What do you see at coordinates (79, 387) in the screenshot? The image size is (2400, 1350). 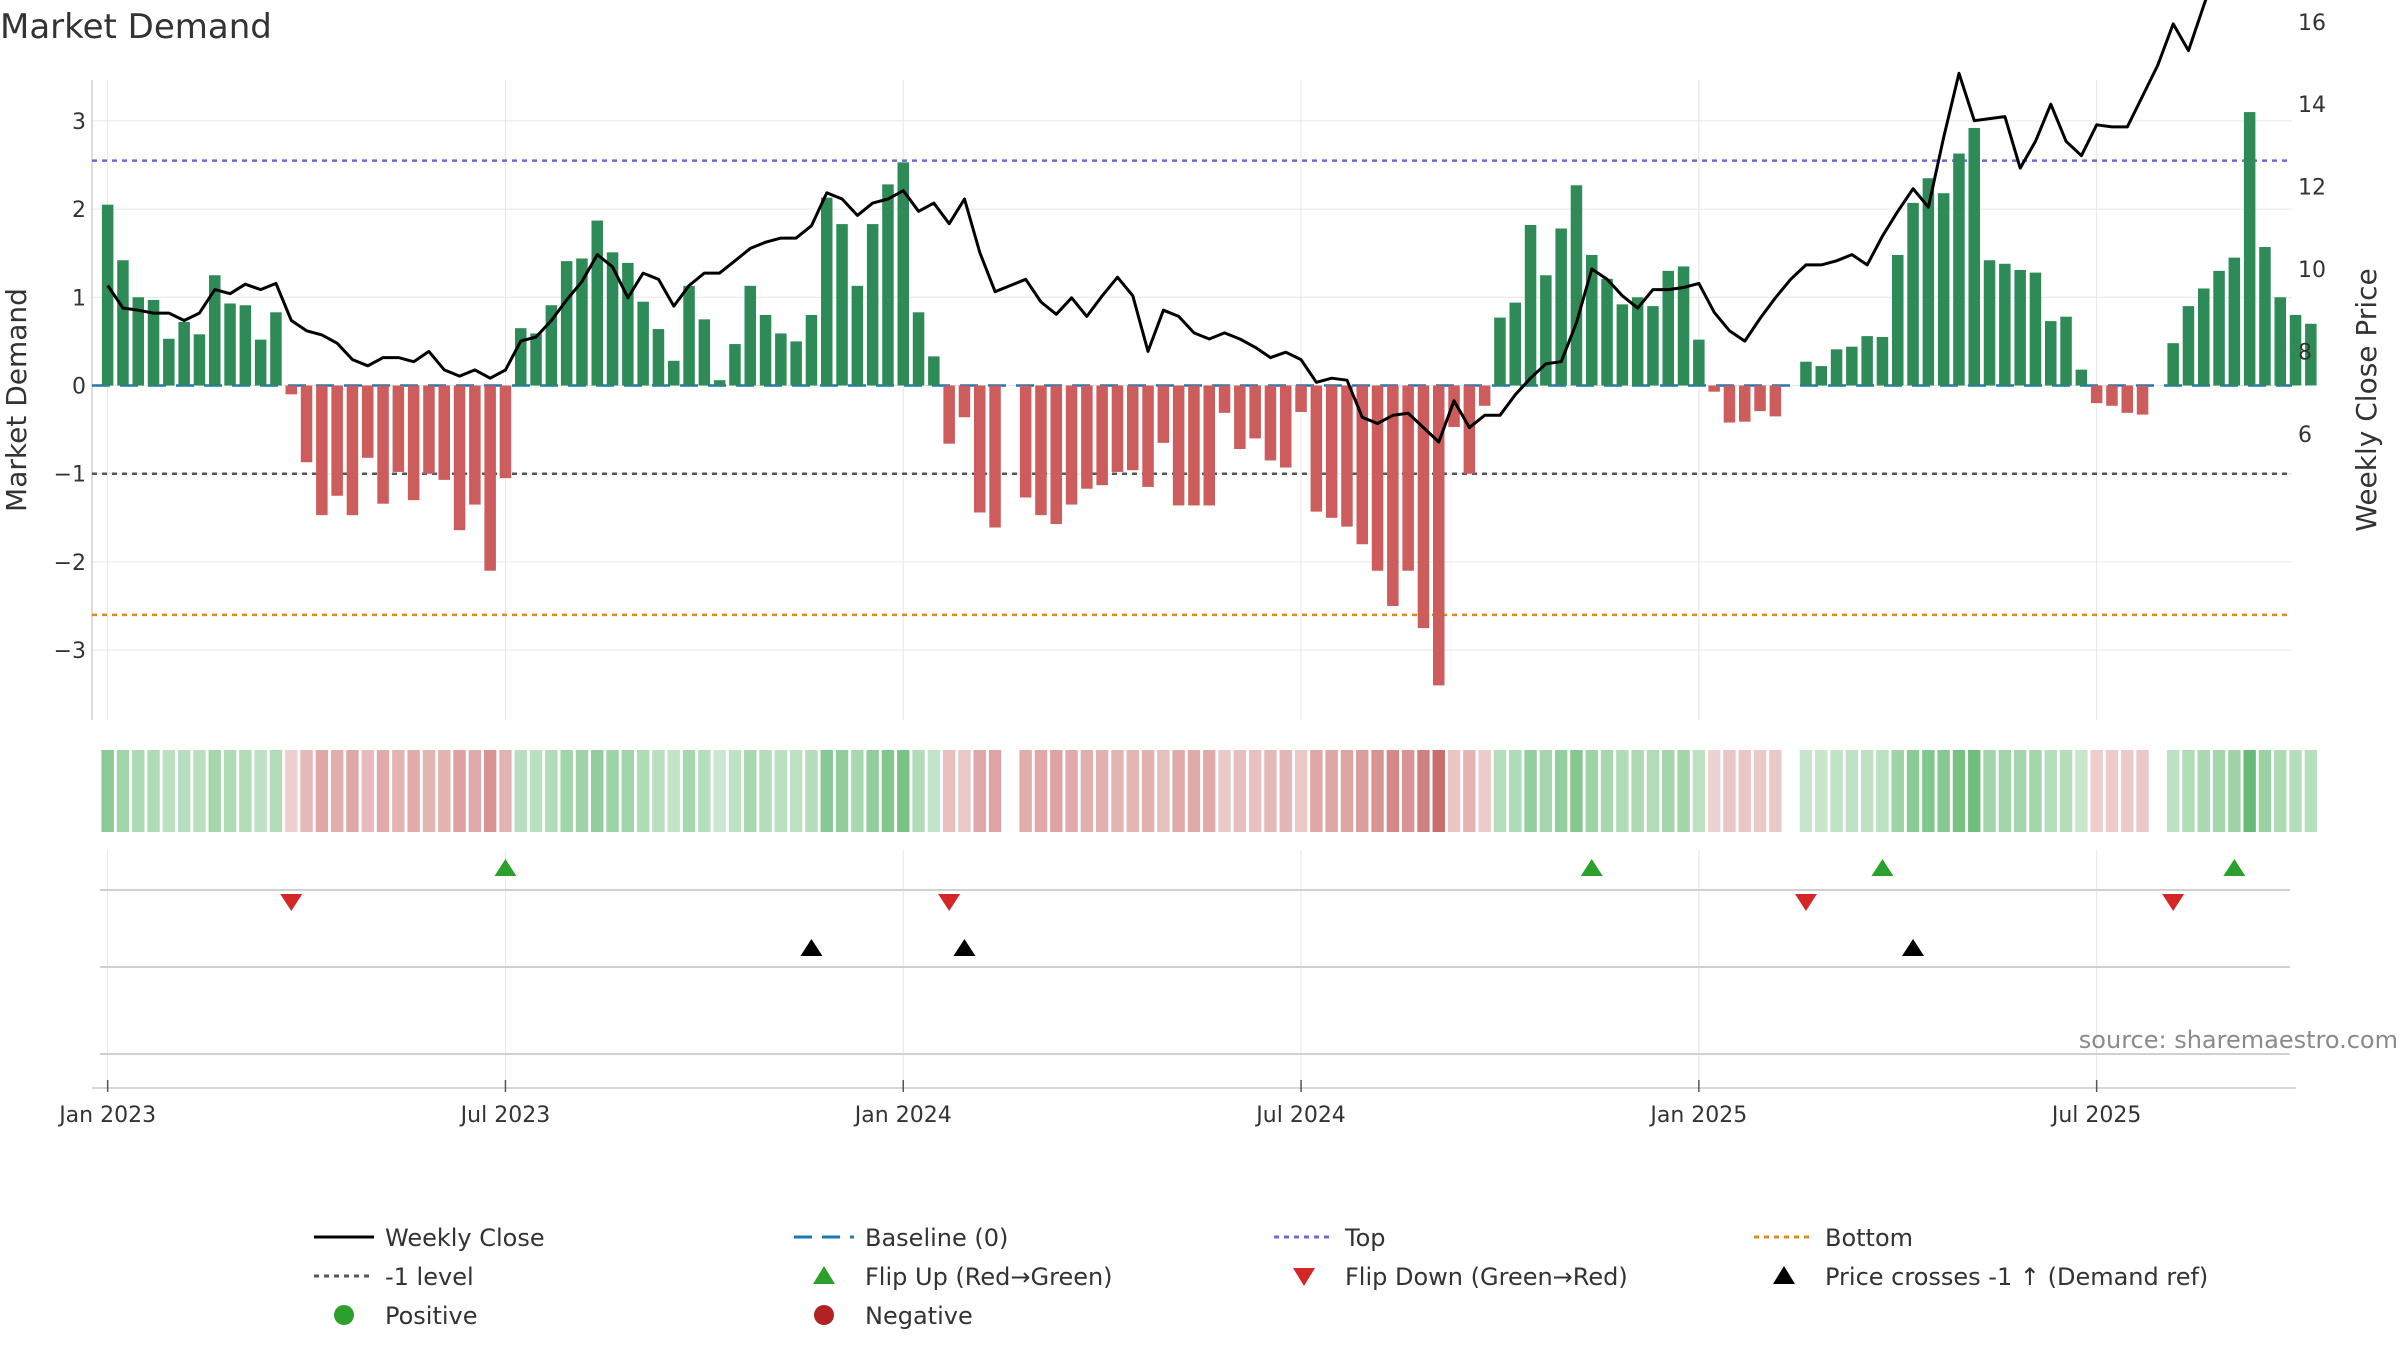 I see `y-left-tick-label: 0` at bounding box center [79, 387].